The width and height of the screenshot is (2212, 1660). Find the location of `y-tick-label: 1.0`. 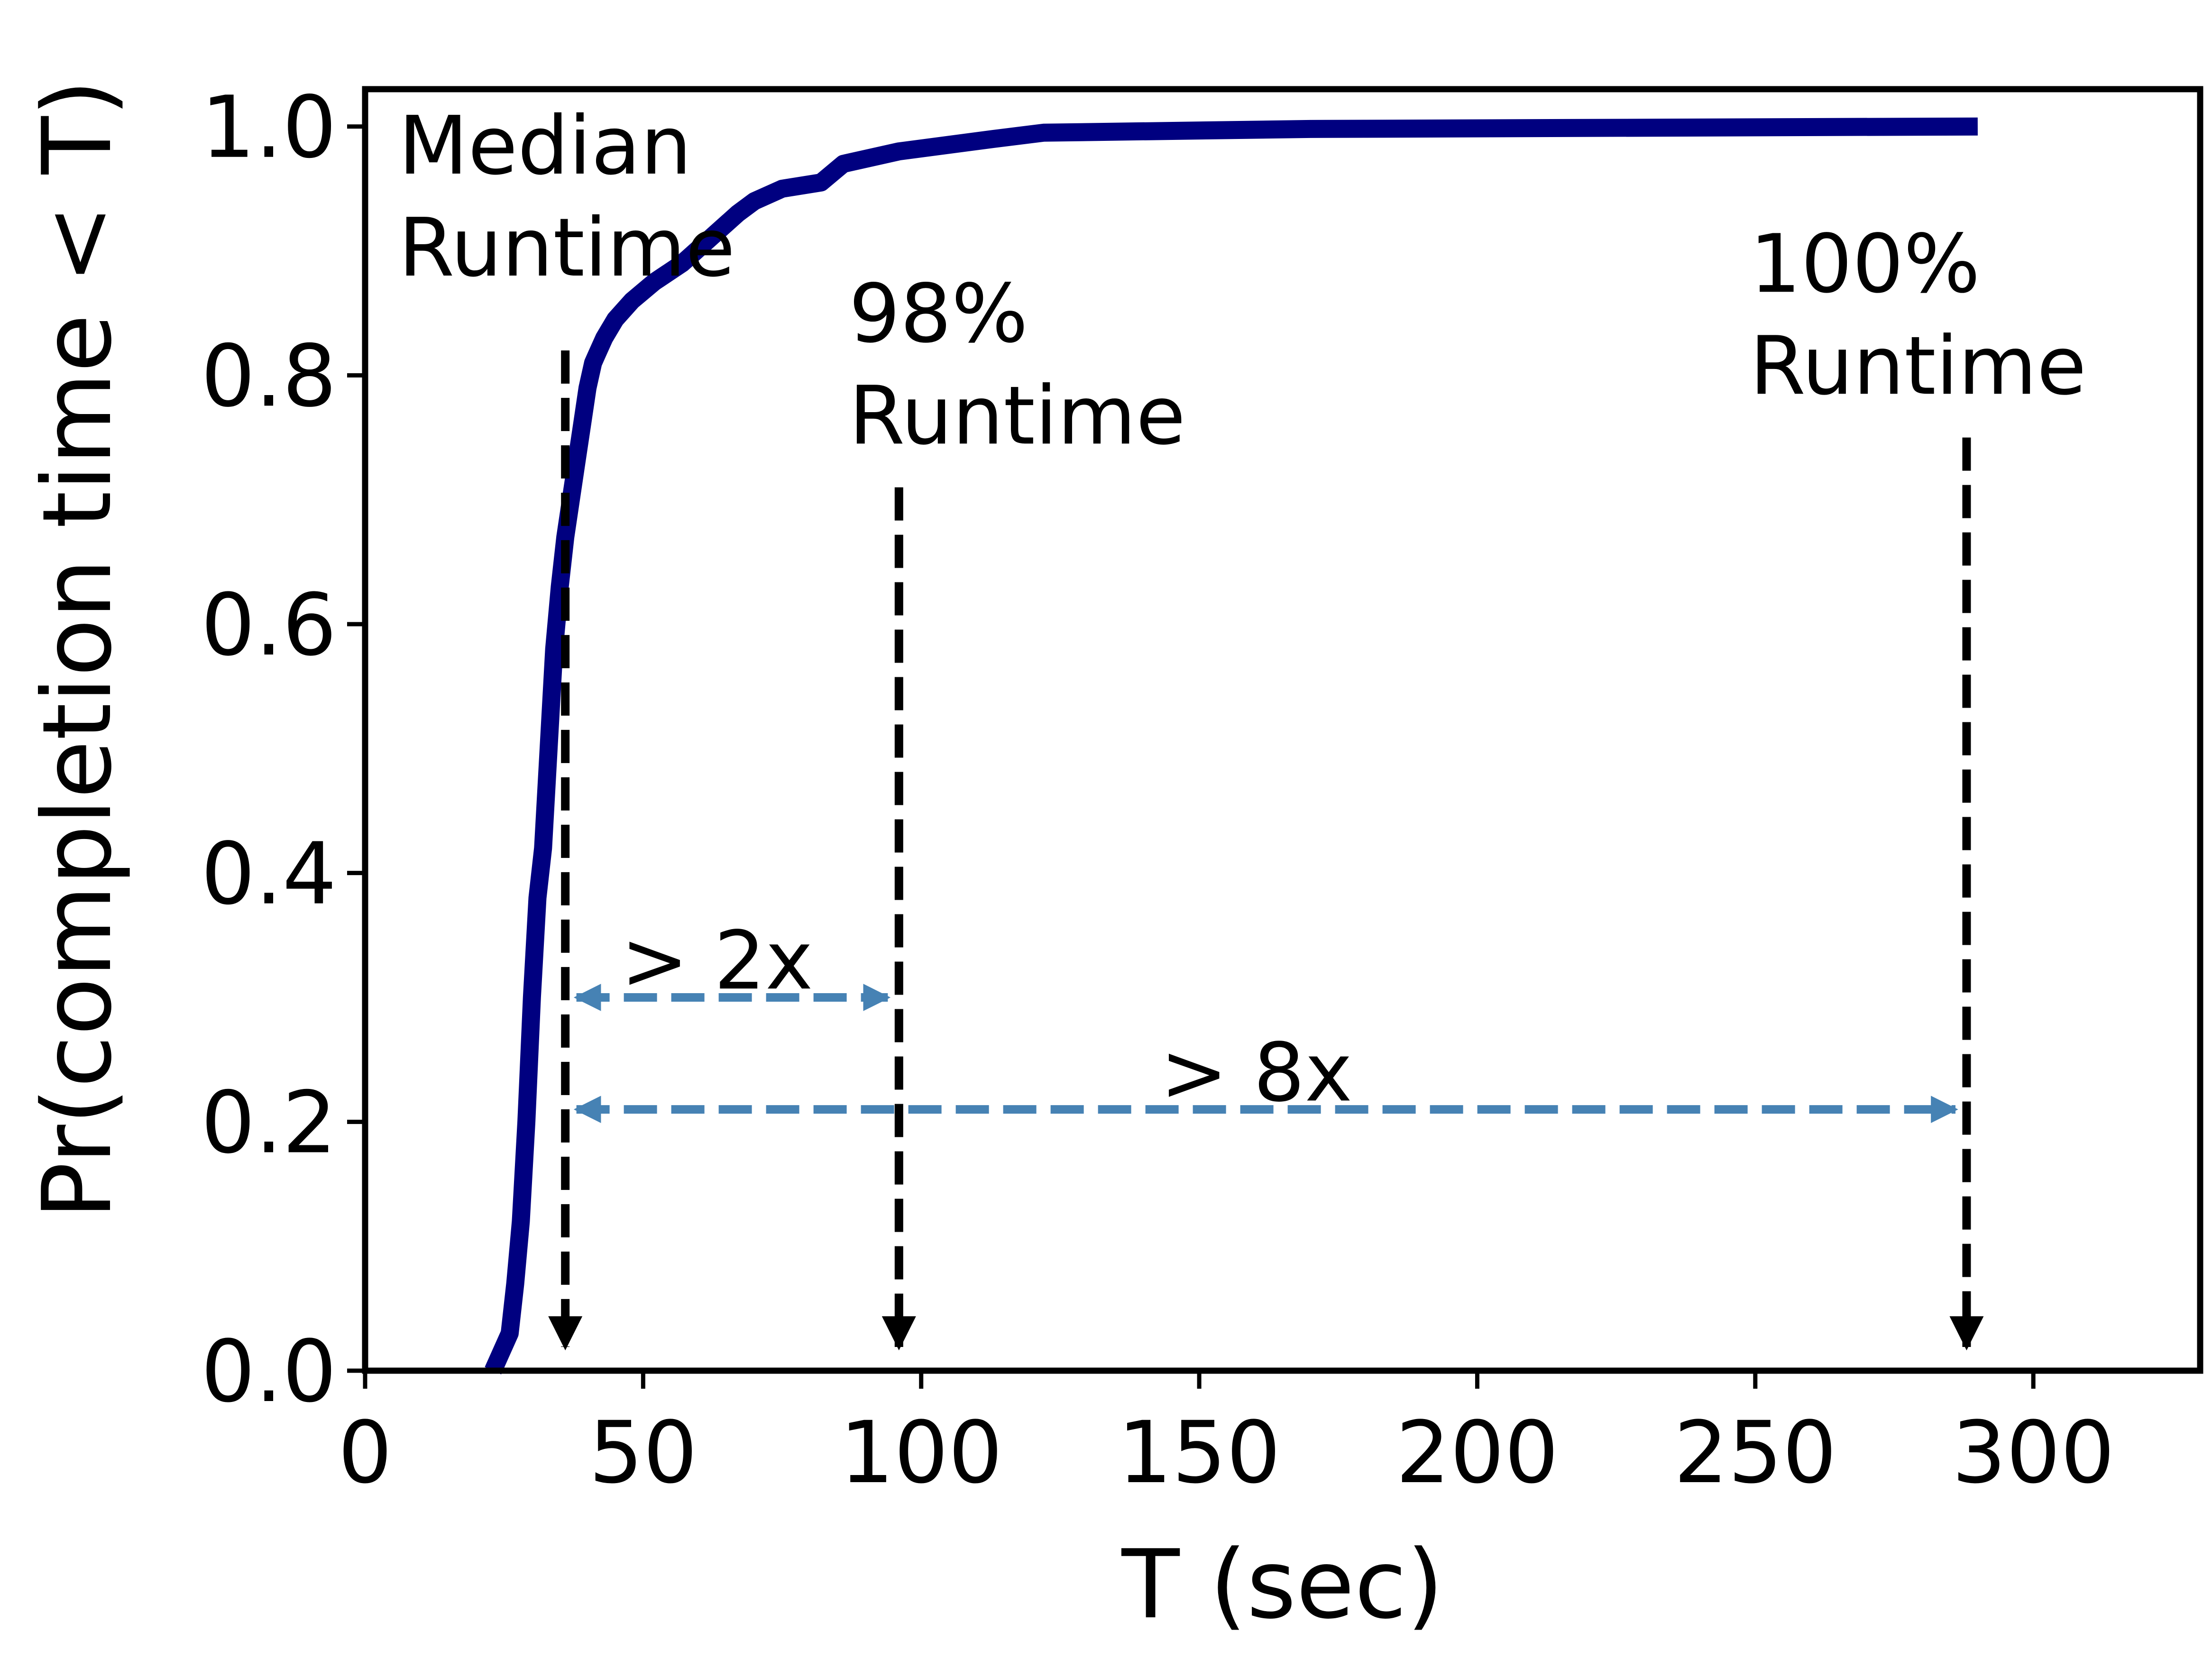

y-tick-label: 1.0 is located at coordinates (269, 127).